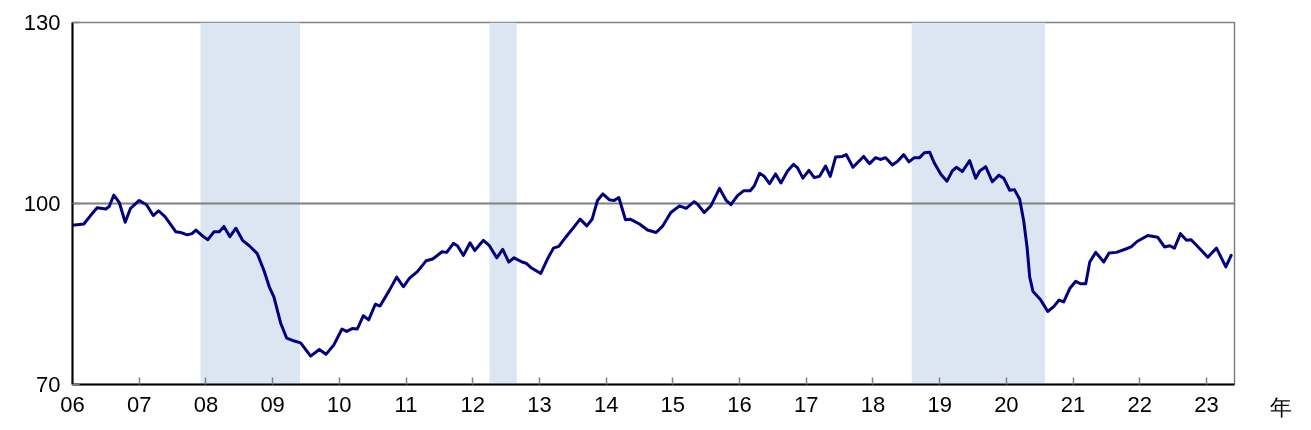 The height and width of the screenshot is (430, 1311). I want to click on x-tick-label: 22, so click(1140, 404).